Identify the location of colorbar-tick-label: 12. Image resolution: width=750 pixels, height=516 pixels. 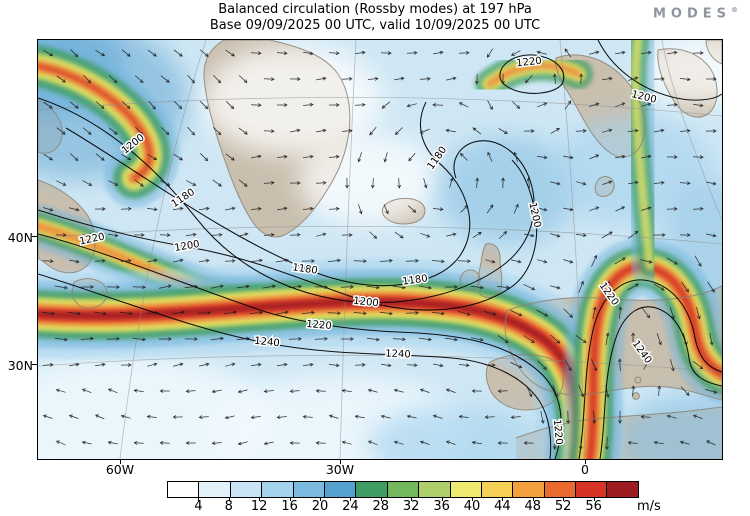
(259, 506).